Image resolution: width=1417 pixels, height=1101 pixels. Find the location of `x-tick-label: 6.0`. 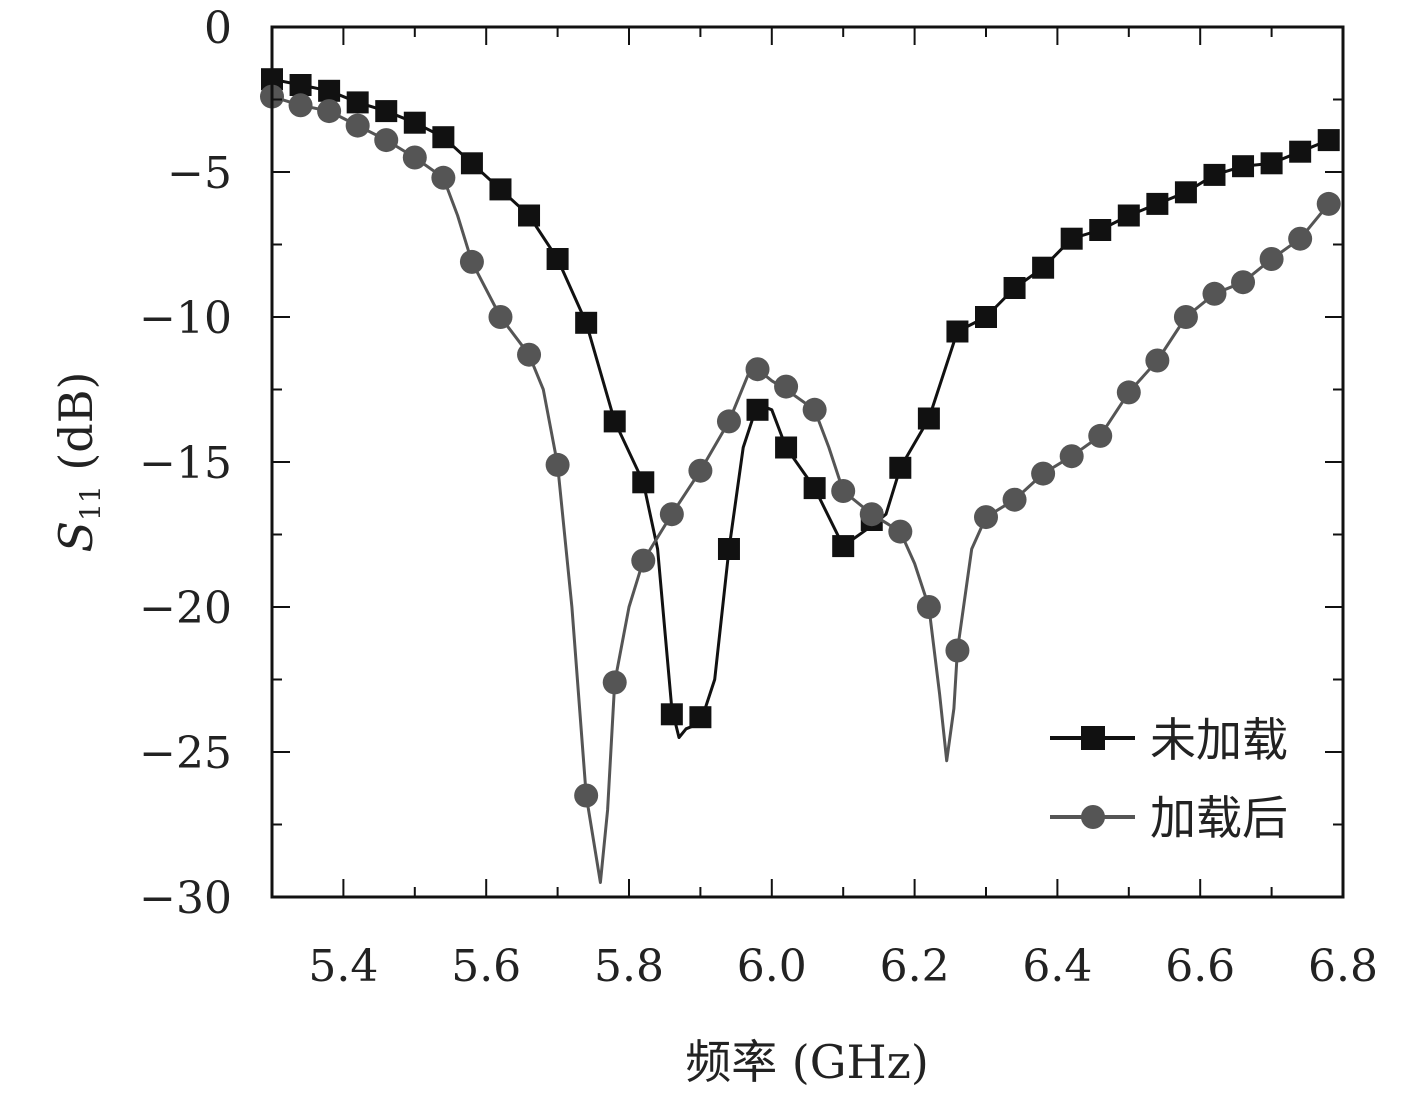

x-tick-label: 6.0 is located at coordinates (772, 966).